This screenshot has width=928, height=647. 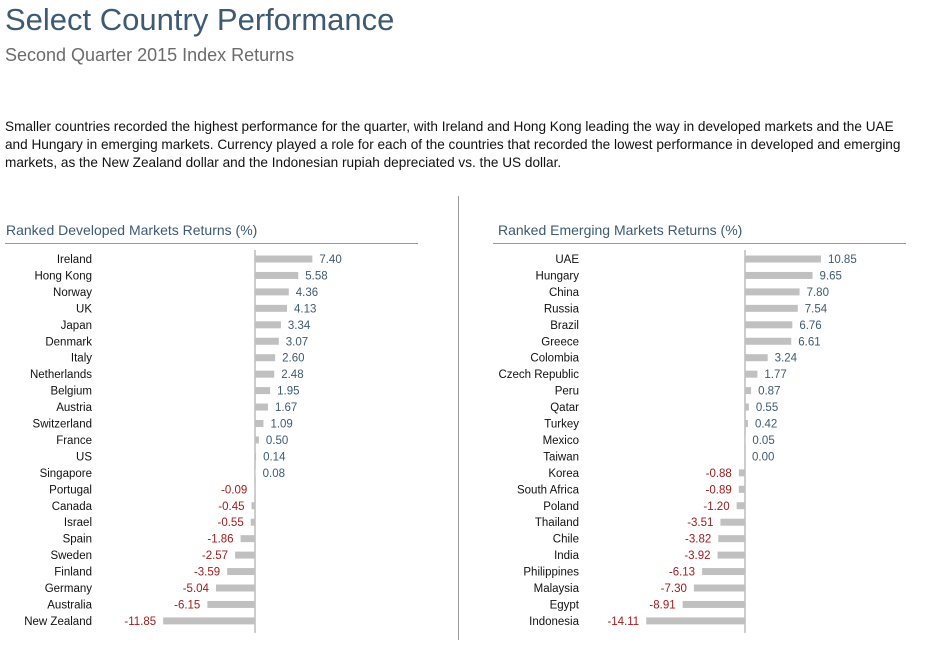 I want to click on developed-value-label: 1.67, so click(x=286, y=408).